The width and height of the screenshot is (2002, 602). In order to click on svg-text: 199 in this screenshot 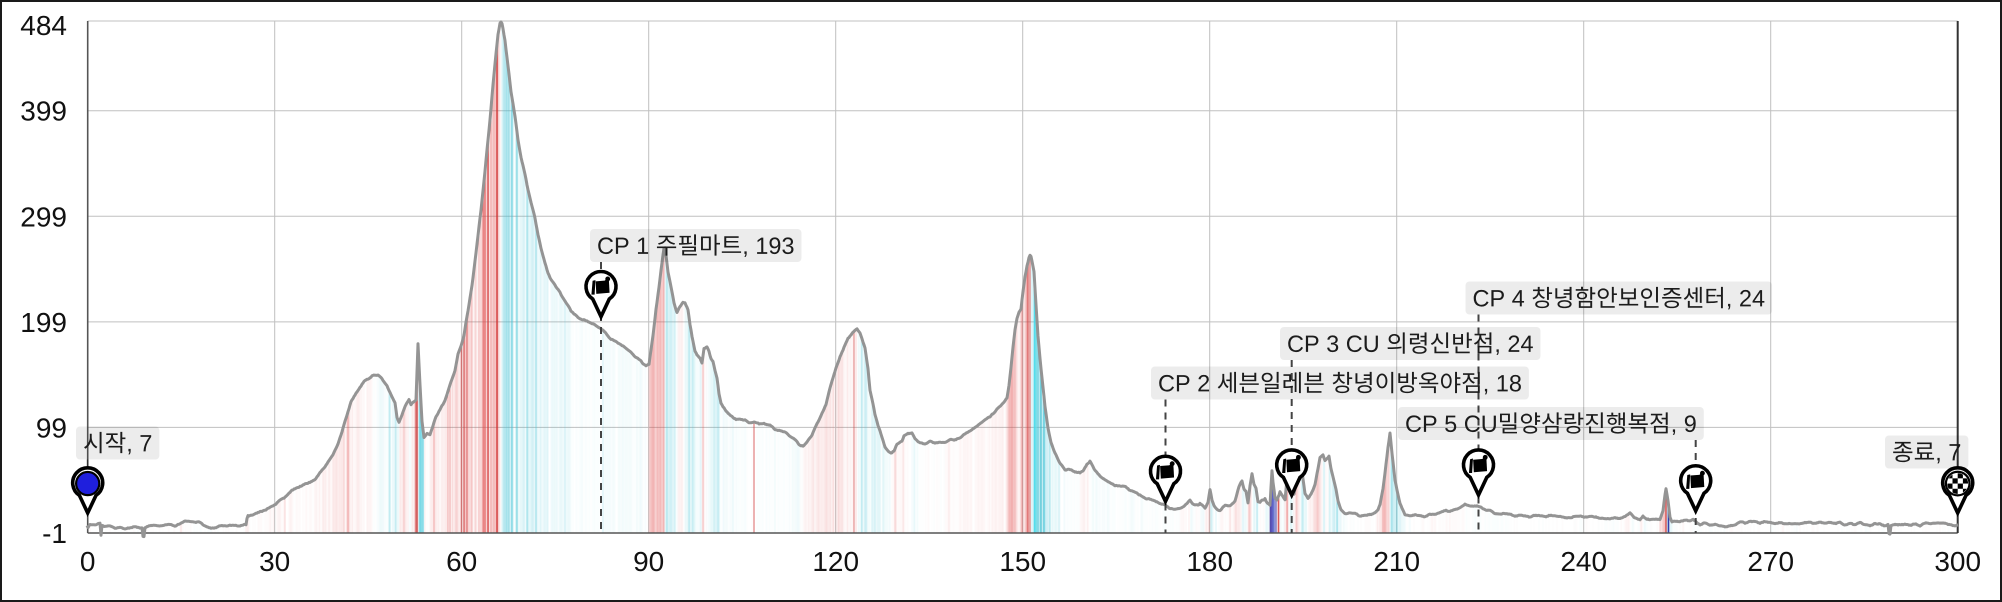, I will do `click(43, 322)`.